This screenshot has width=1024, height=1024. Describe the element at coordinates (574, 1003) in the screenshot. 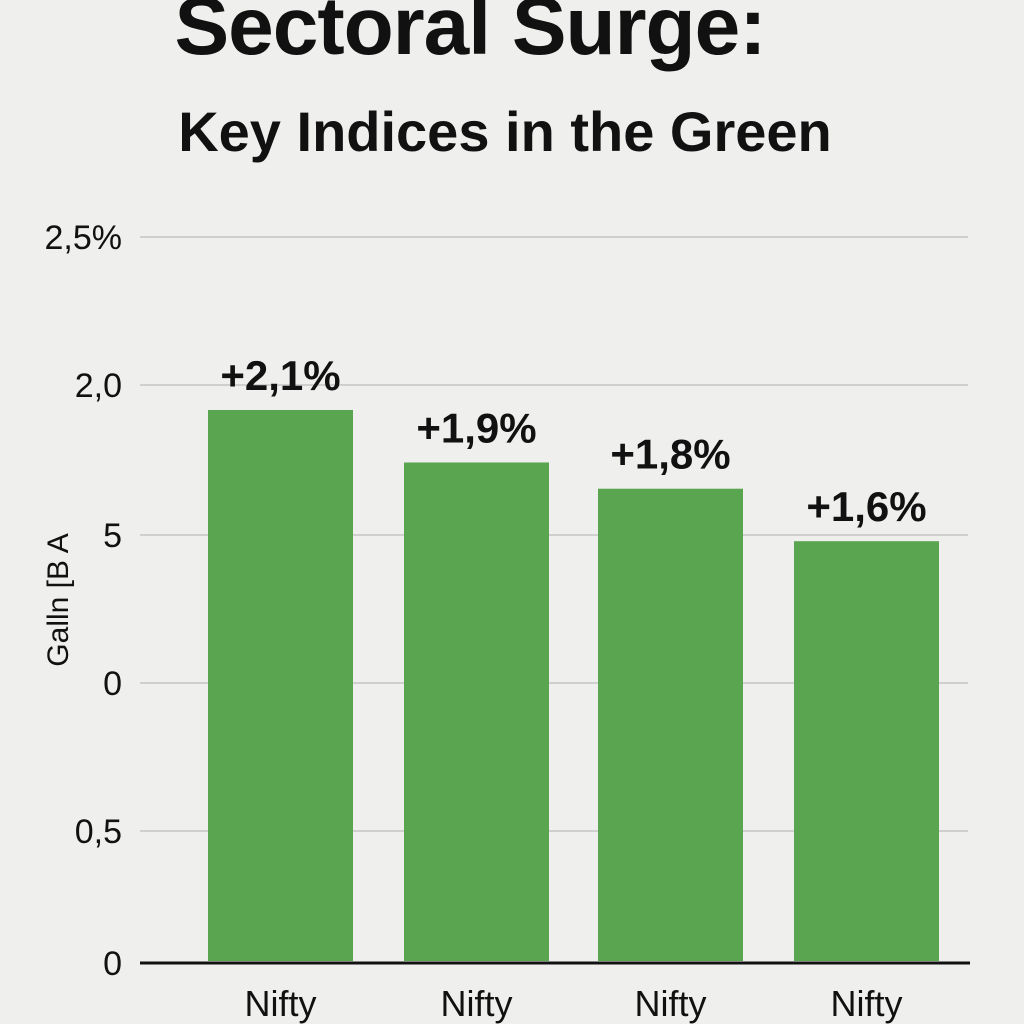

I see `x-axis-ticks: Nifty Nifty Nifty Nifty` at that location.